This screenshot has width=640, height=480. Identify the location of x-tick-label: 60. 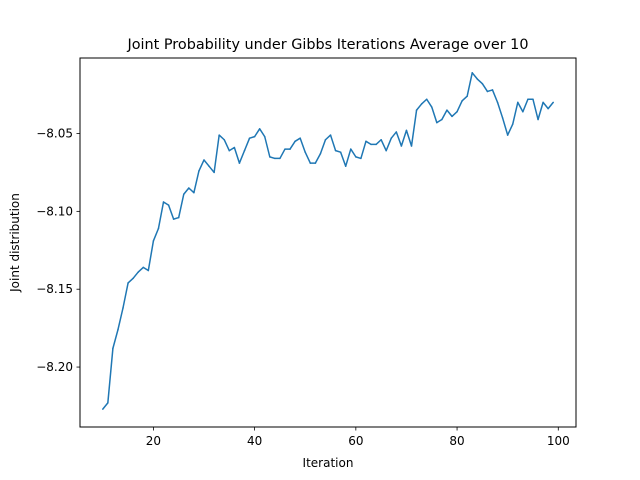
(355, 441).